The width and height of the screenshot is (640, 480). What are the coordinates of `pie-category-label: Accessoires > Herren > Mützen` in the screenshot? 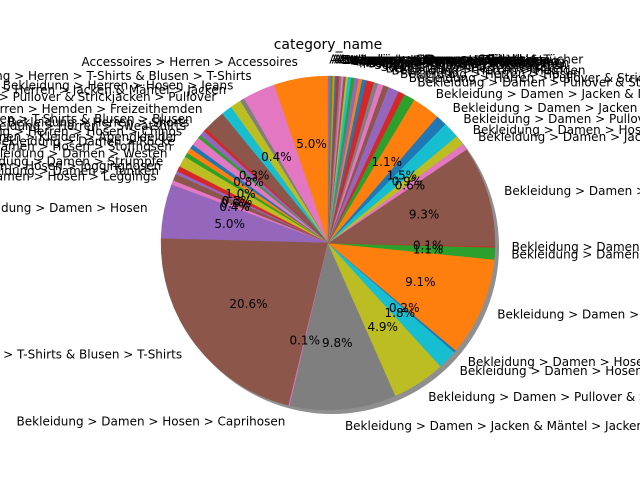 It's located at (429, 59).